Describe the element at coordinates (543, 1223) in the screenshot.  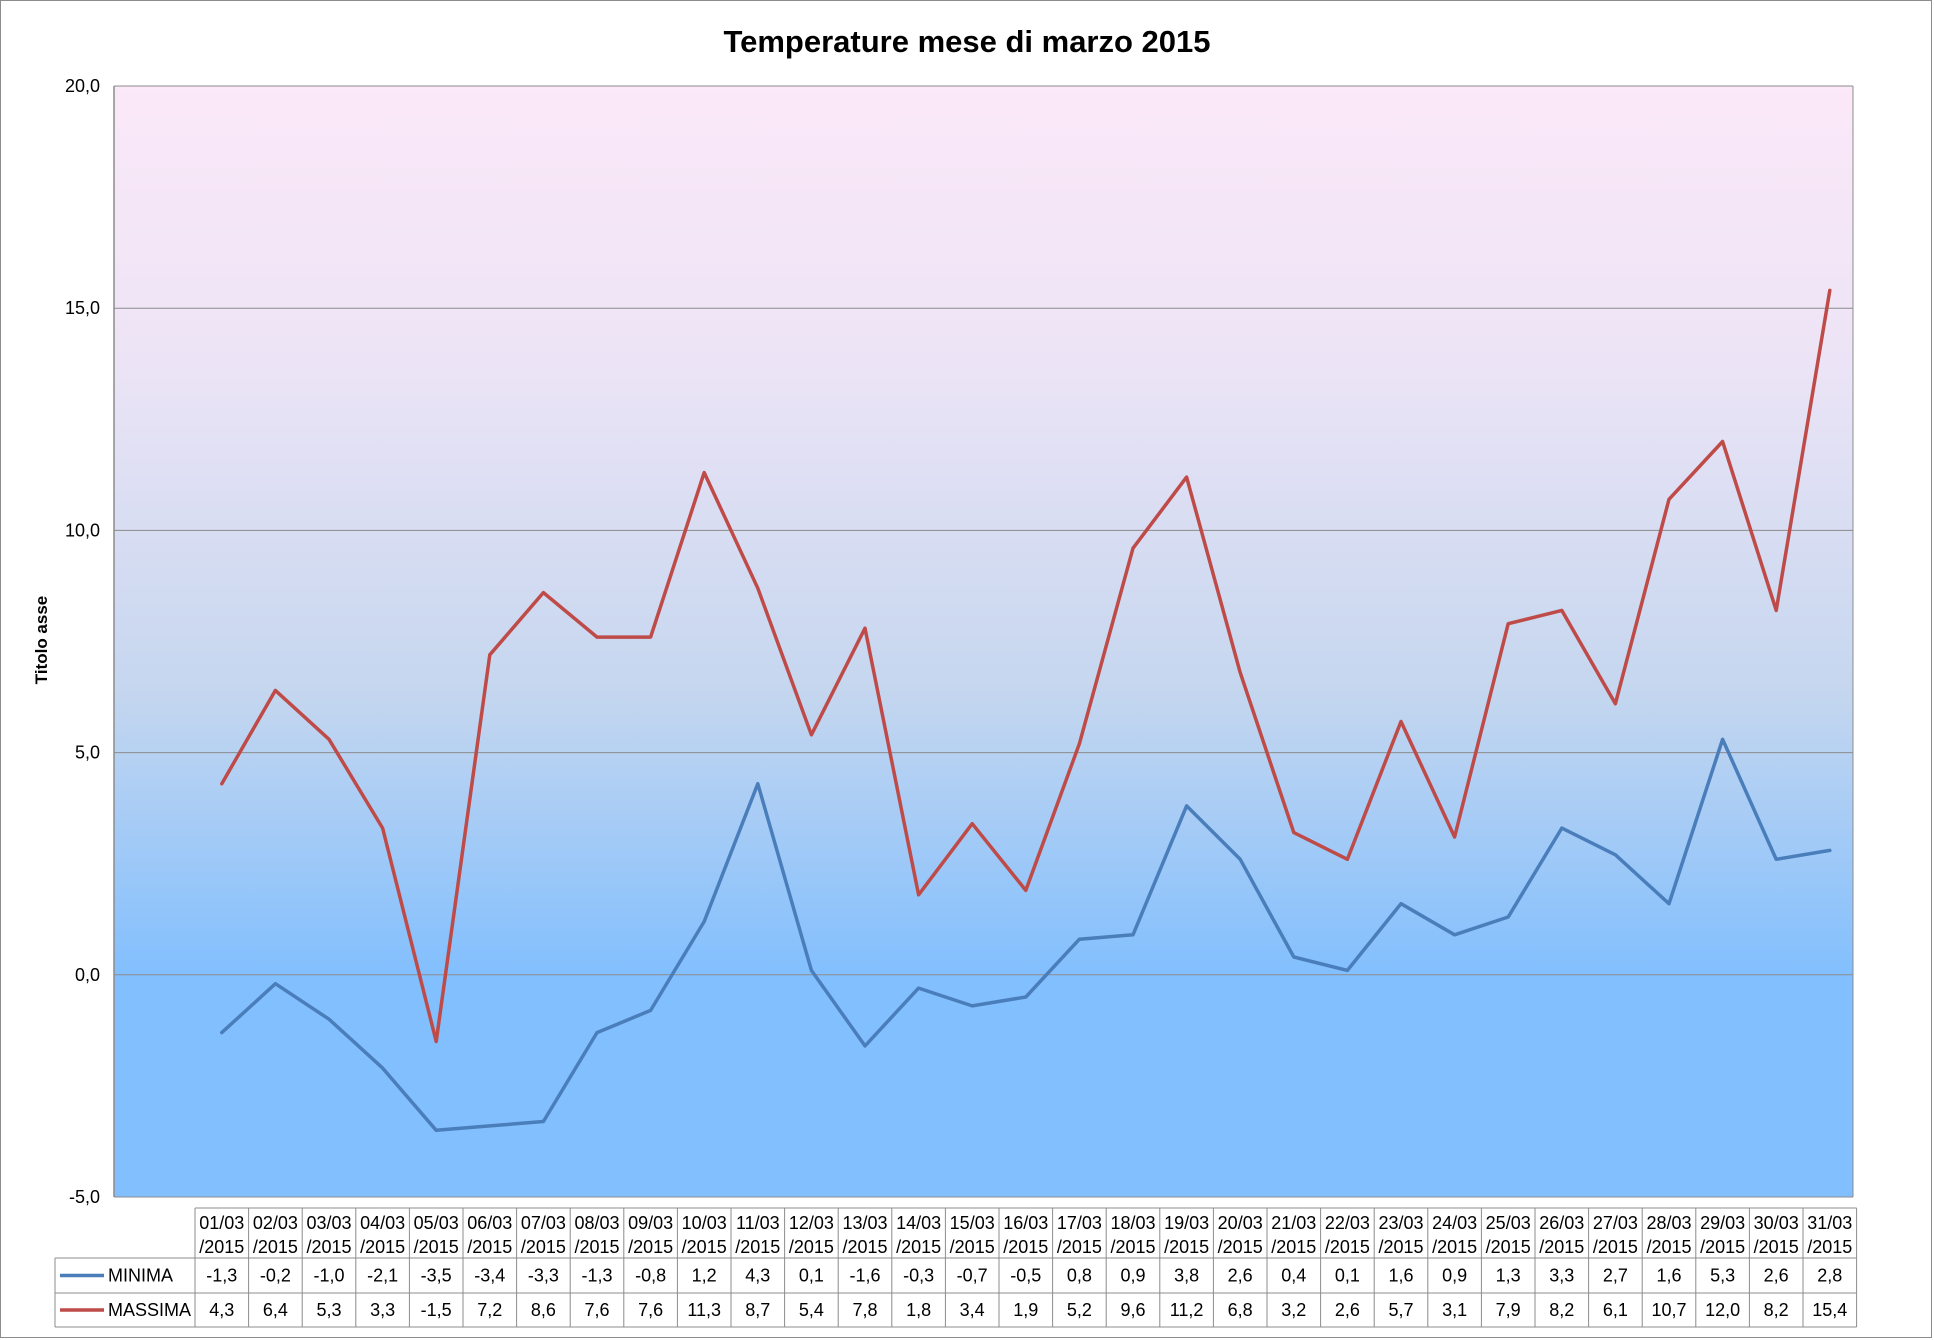
I see `date-label: 07/03` at that location.